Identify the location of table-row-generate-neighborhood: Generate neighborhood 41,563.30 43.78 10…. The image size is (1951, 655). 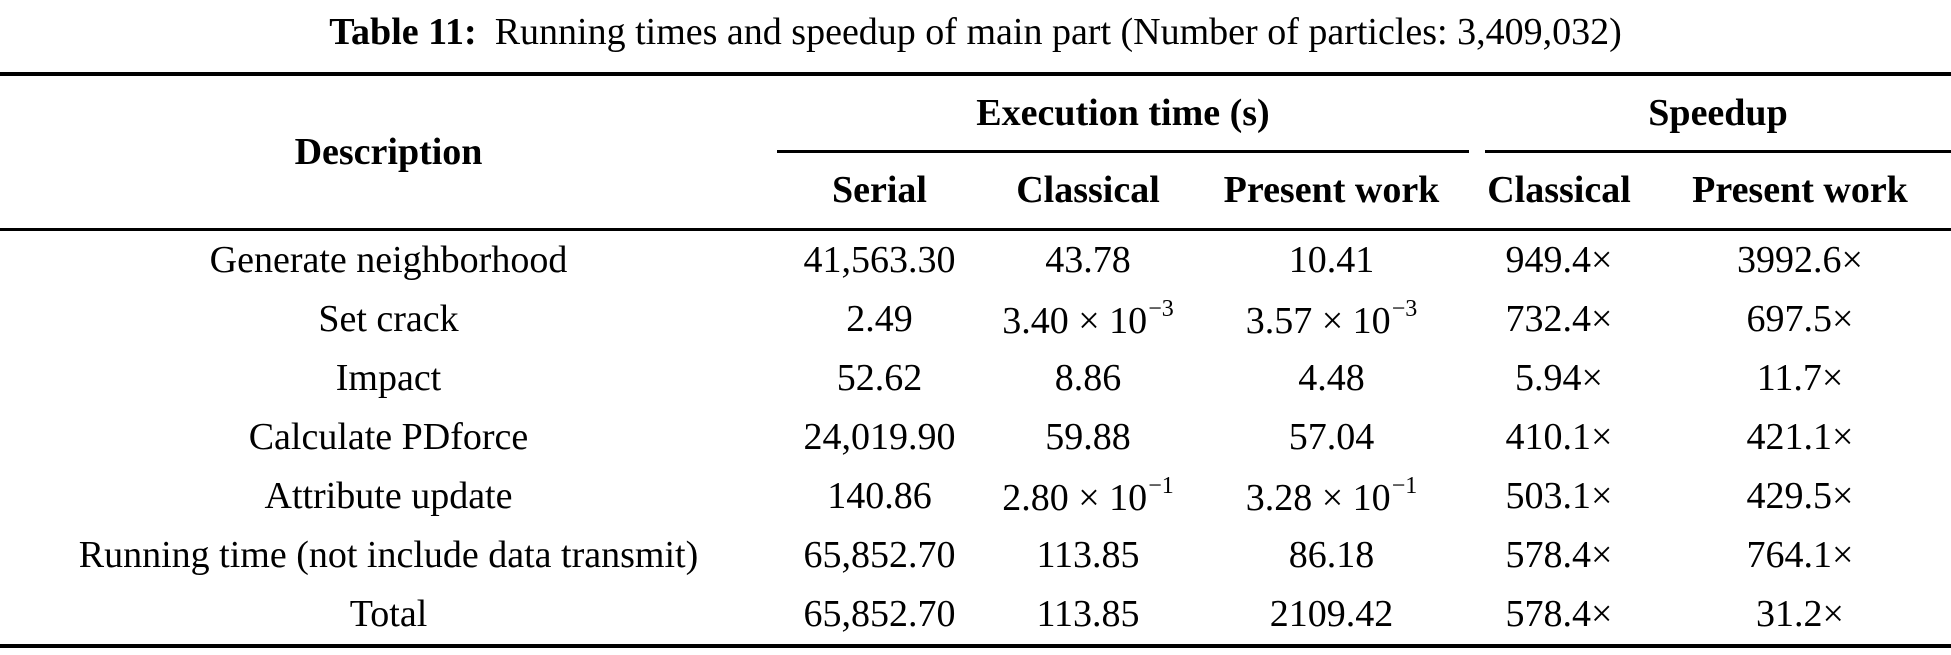
(975, 259).